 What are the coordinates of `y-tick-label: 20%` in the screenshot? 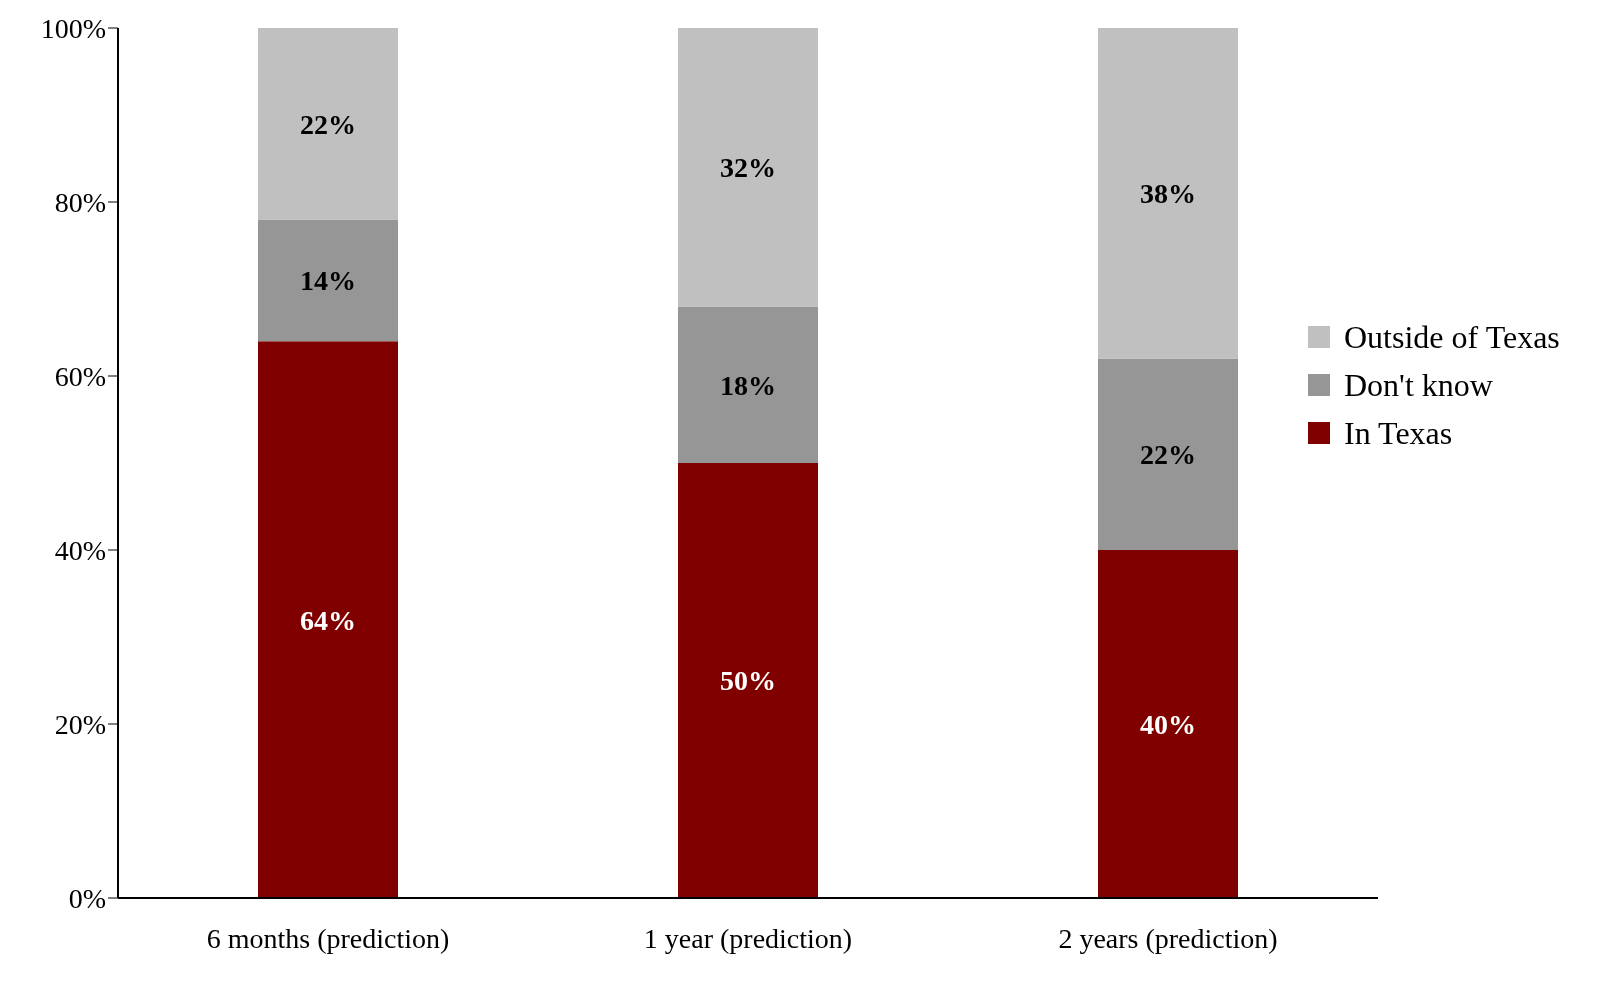 It's located at (80, 724).